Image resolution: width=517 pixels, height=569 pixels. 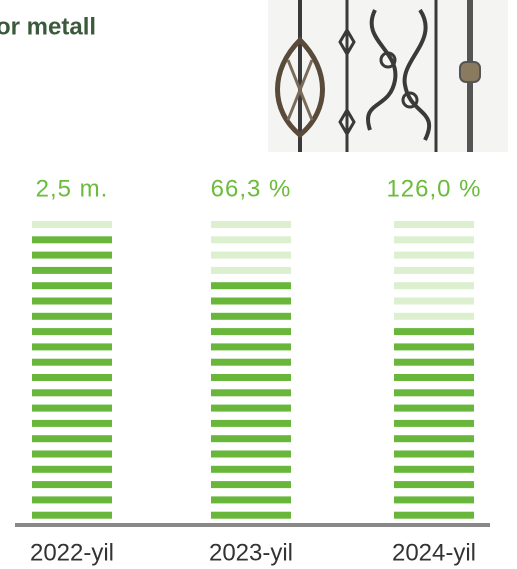 I want to click on year-label: 2022-yil, so click(x=72, y=552).